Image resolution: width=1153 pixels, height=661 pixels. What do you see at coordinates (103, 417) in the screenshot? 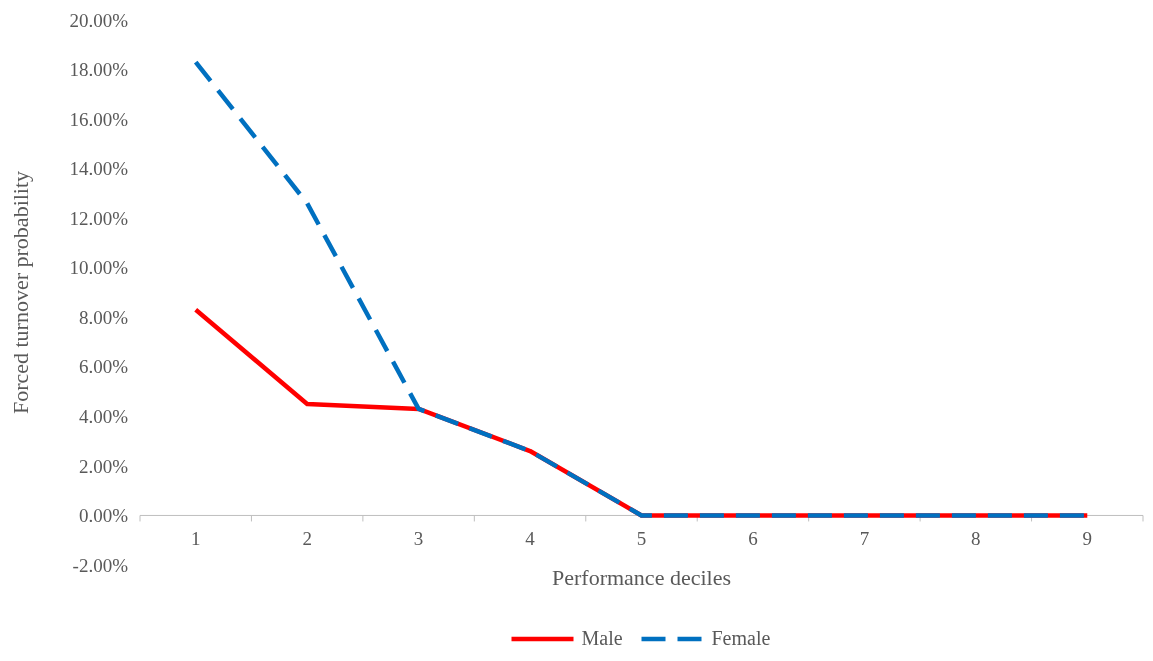
I see `y-tick-label: 4.00%` at bounding box center [103, 417].